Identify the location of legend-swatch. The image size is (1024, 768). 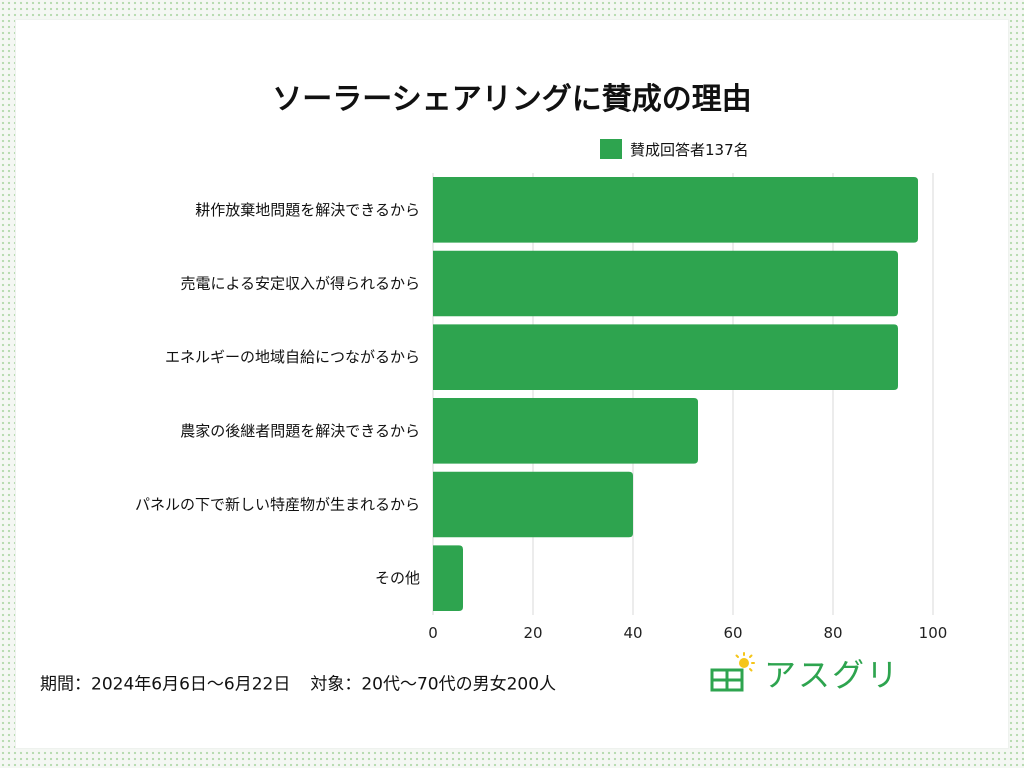
(611, 149).